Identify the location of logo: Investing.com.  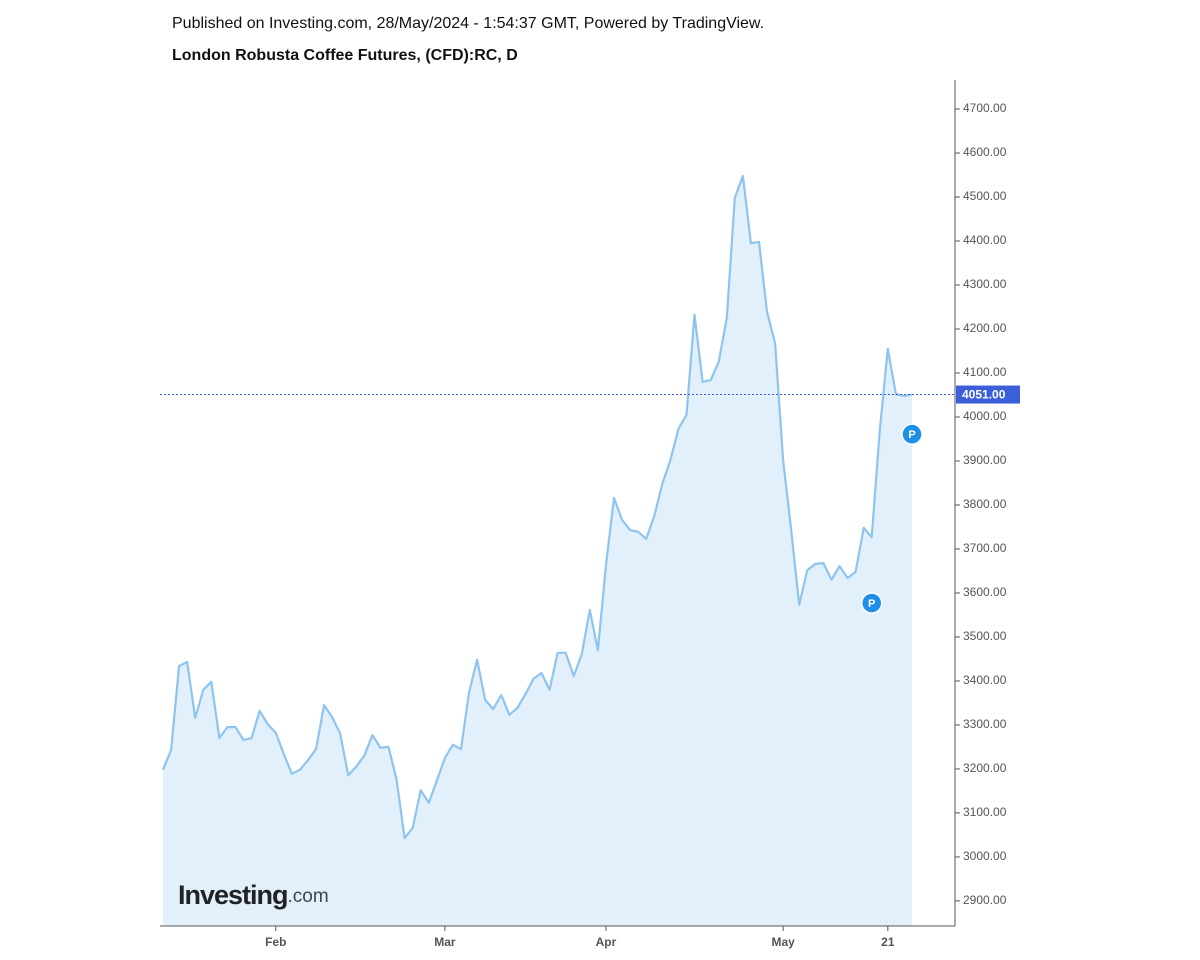
(253, 895).